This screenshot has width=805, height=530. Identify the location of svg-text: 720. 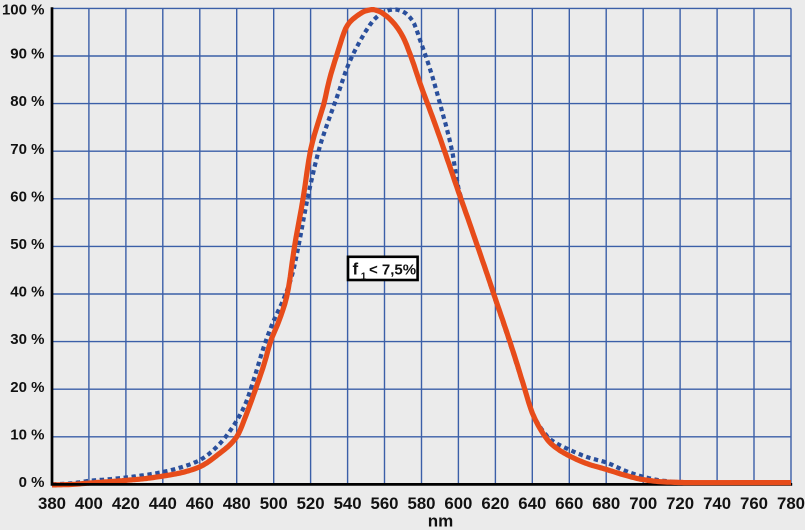
(680, 503).